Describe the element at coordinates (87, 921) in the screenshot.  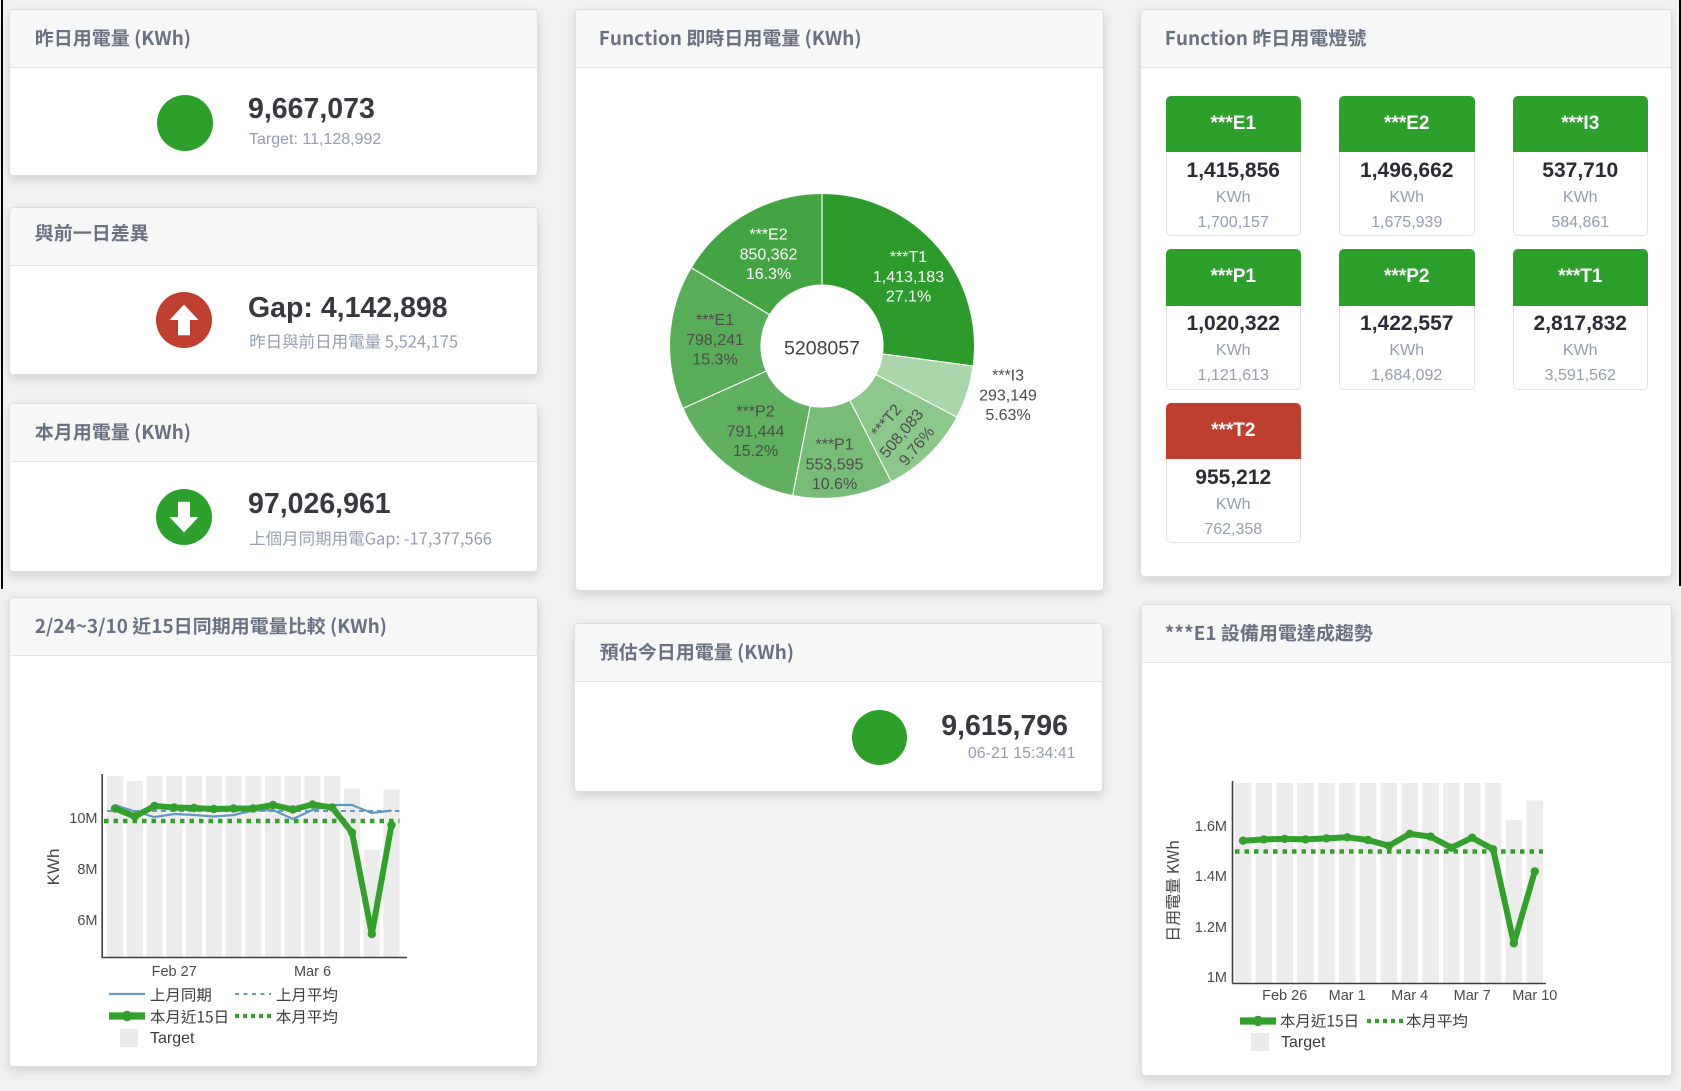
I see `svg-text: 6M` at that location.